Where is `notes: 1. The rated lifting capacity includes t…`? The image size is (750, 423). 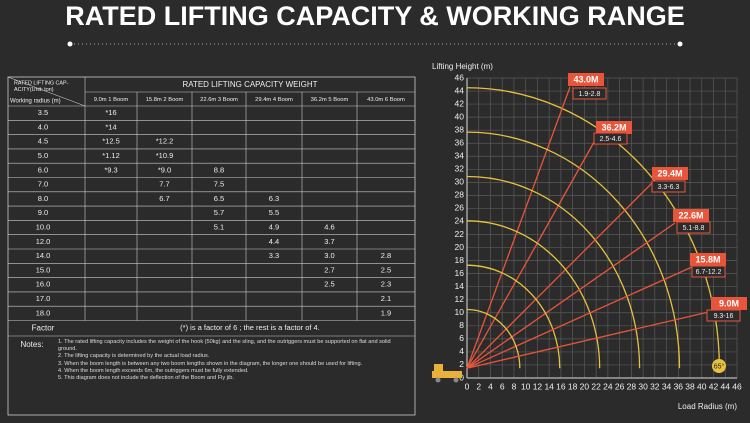 notes: 1. The rated lifting capacity includes t… is located at coordinates (234, 360).